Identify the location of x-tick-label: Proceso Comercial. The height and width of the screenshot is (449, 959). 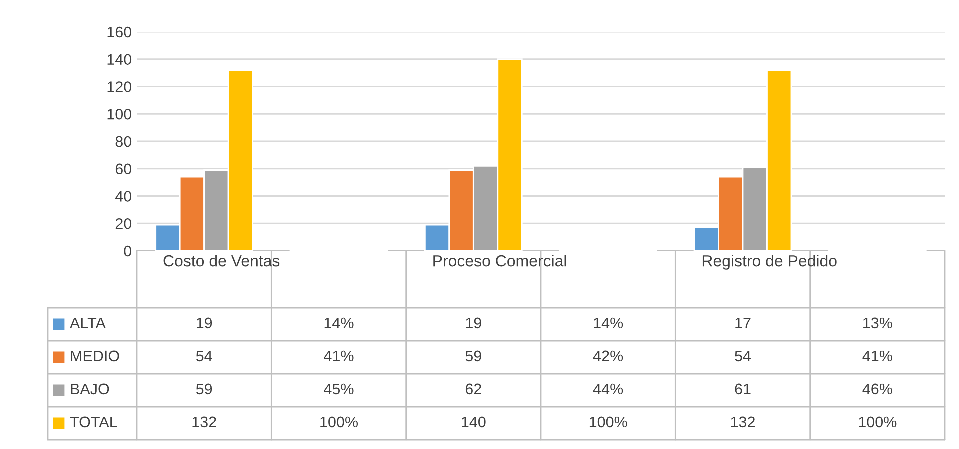
(500, 261).